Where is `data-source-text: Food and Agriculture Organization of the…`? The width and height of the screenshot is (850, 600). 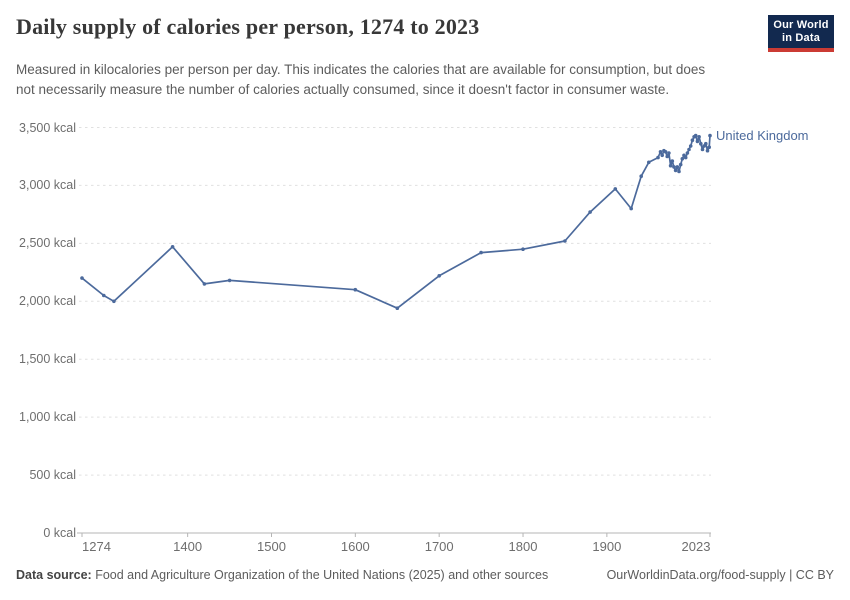 data-source-text: Food and Agriculture Organization of the… is located at coordinates (320, 575).